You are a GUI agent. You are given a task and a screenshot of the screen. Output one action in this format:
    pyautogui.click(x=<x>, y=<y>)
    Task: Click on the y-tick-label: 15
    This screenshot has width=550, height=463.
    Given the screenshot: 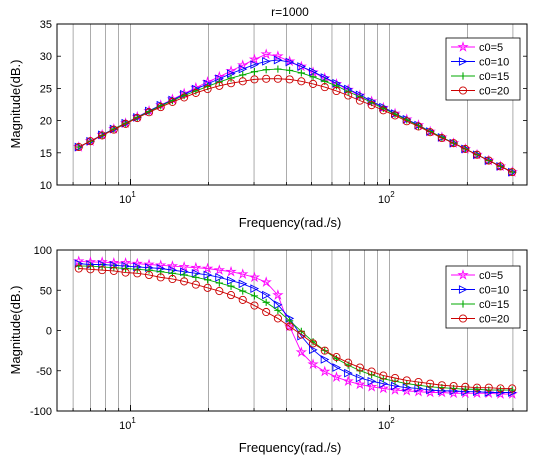 What is the action you would take?
    pyautogui.click(x=46, y=154)
    